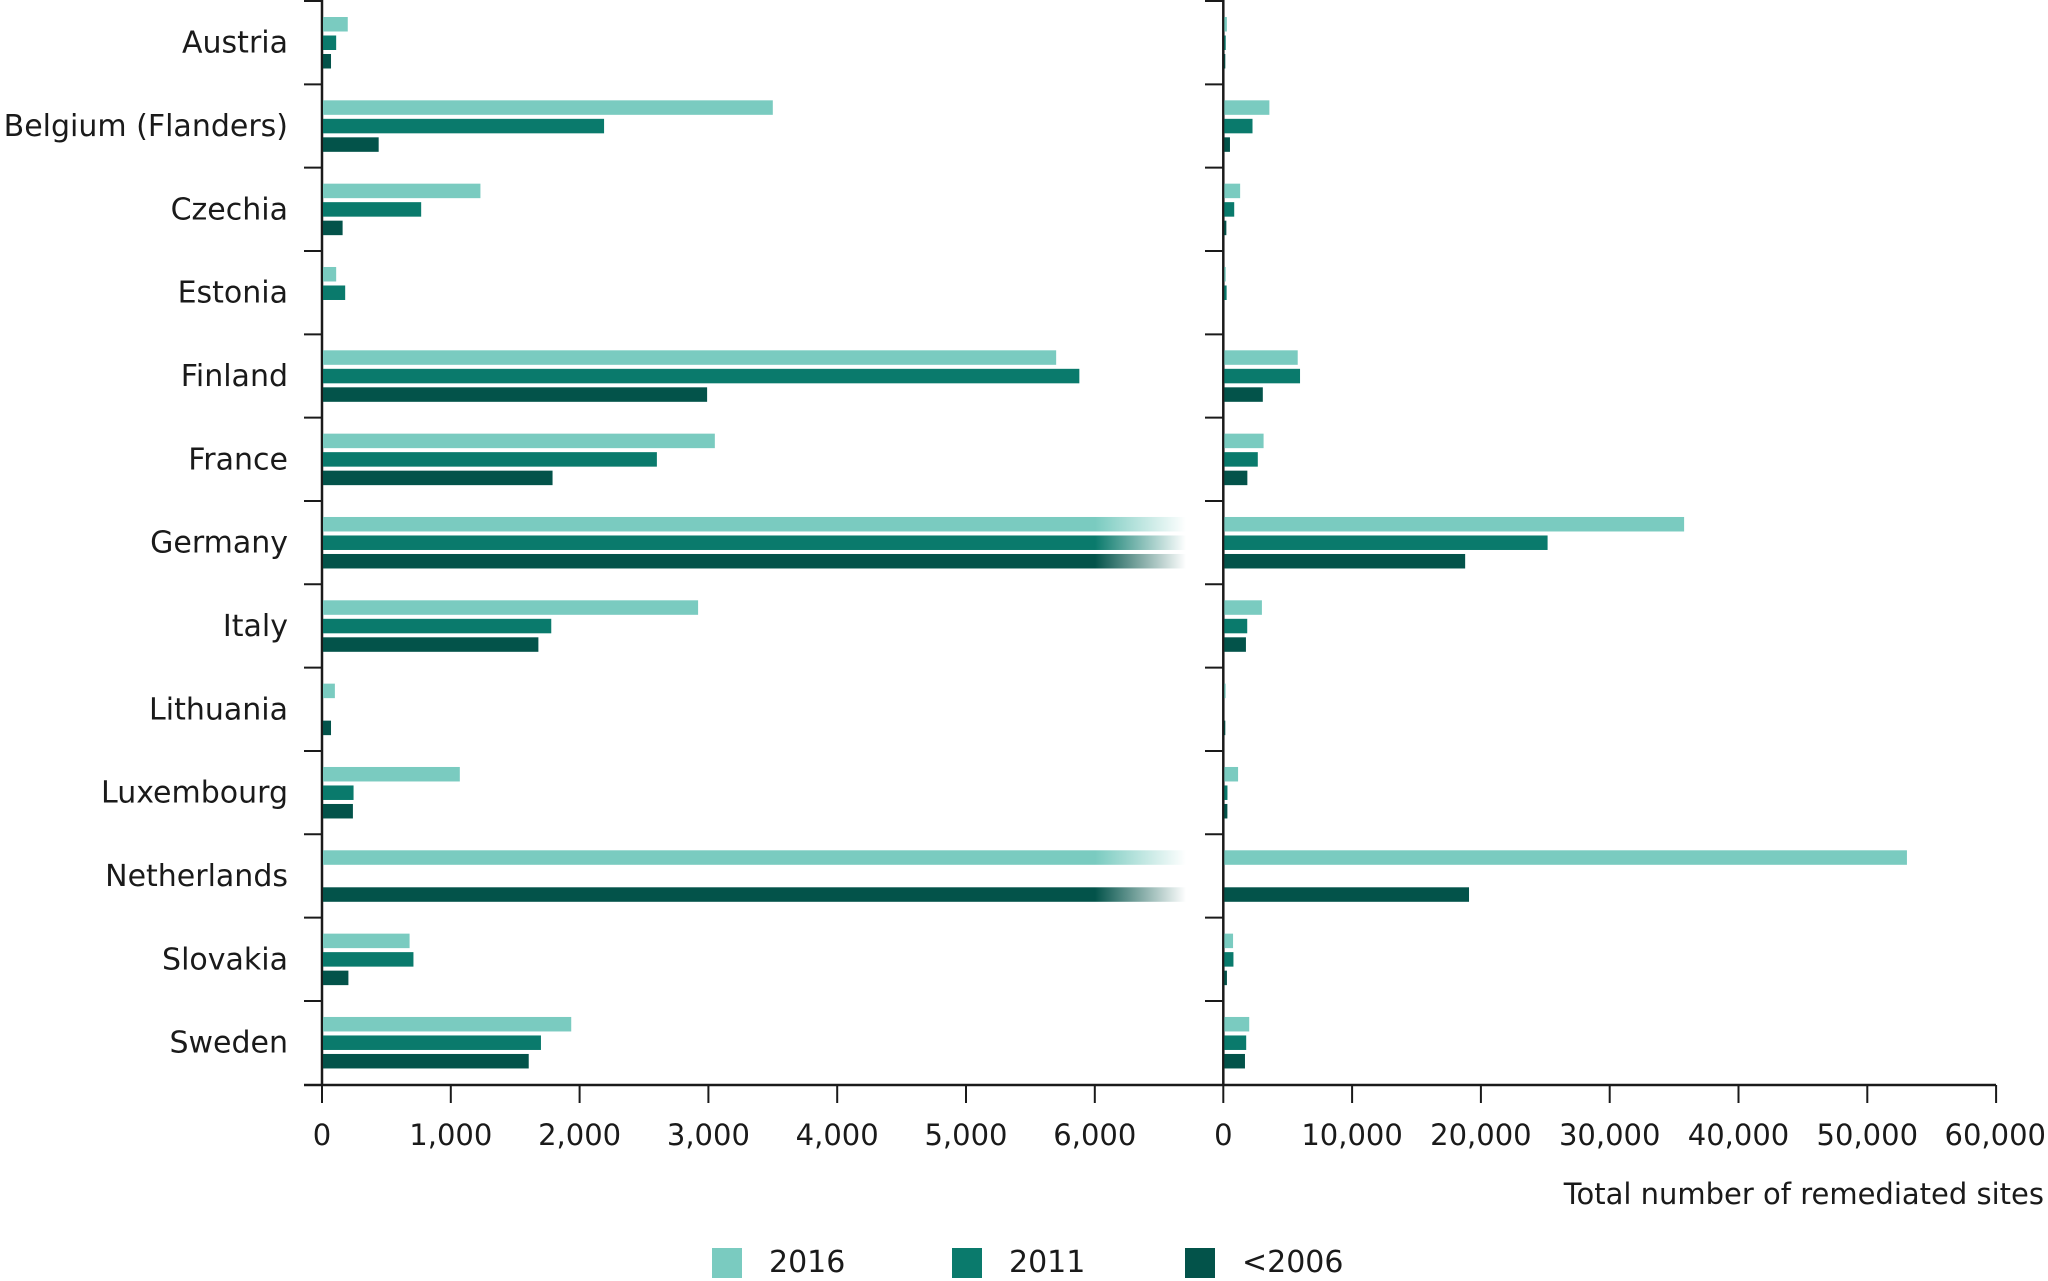 The width and height of the screenshot is (2048, 1281). What do you see at coordinates (402, 191) in the screenshot?
I see `bar-left-2016-czechia` at bounding box center [402, 191].